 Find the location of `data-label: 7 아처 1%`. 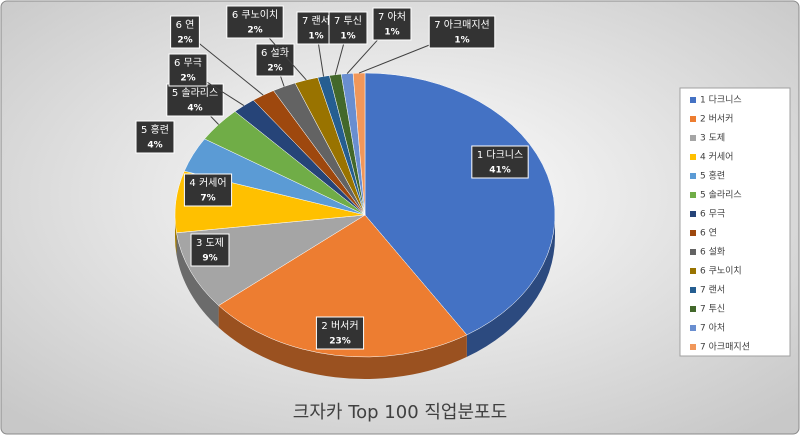

data-label: 7 아처 1% is located at coordinates (392, 24).